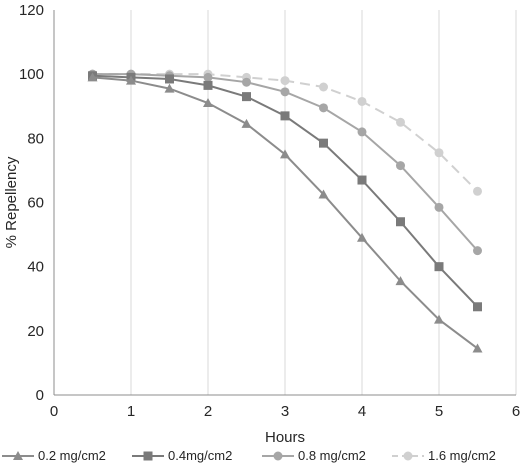  What do you see at coordinates (131, 411) in the screenshot?
I see `x-tick-label: 1` at bounding box center [131, 411].